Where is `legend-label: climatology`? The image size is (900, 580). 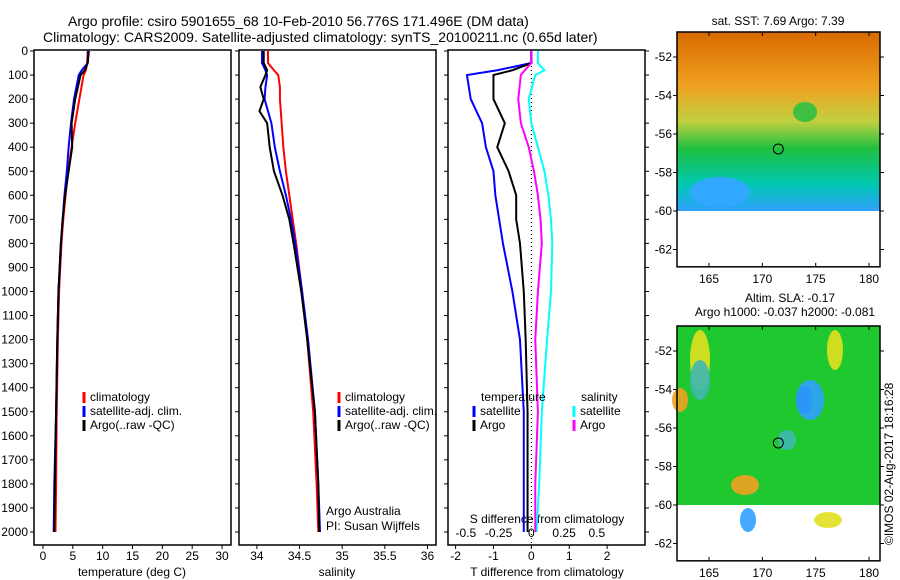 legend-label: climatology is located at coordinates (375, 397).